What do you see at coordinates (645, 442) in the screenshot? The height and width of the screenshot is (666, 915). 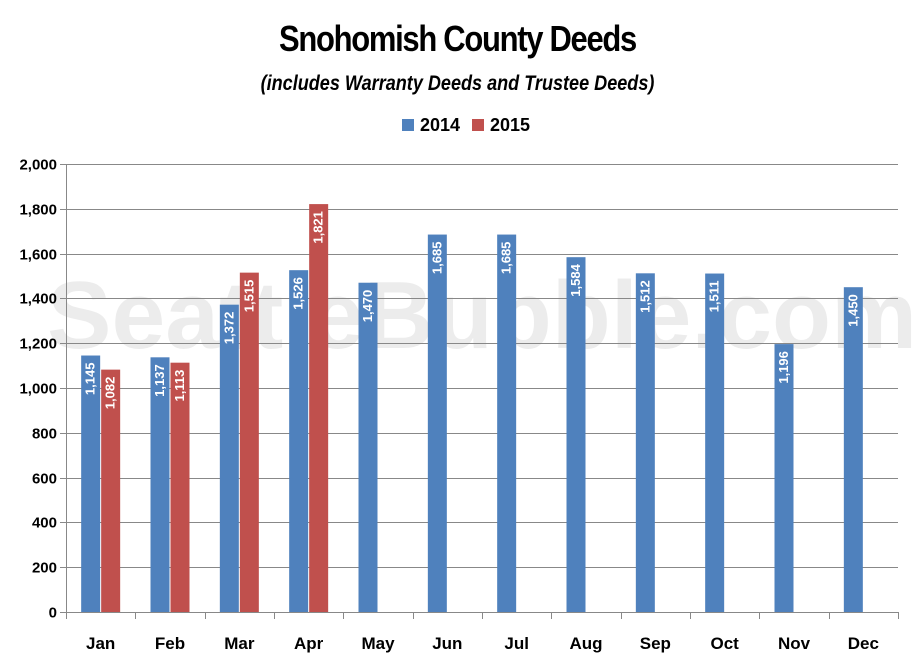 I see `bar-2014-sep` at bounding box center [645, 442].